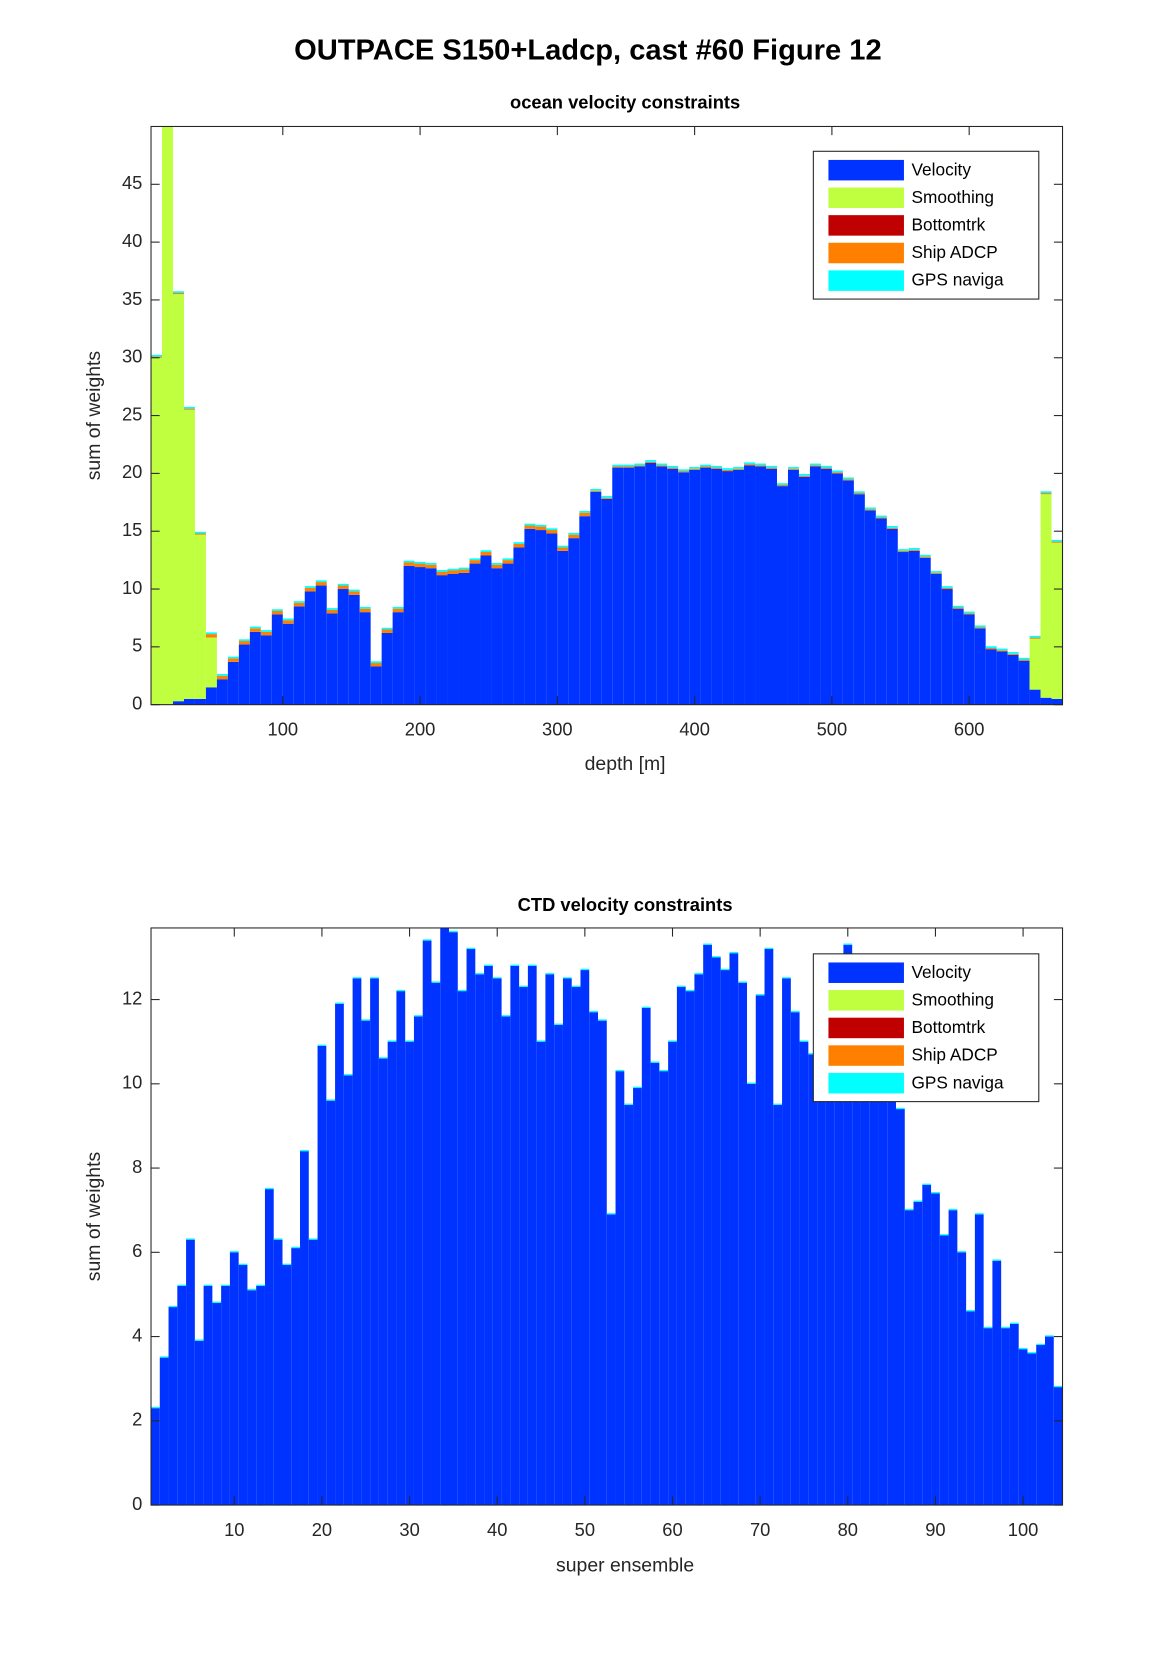 This screenshot has height=1679, width=1165. What do you see at coordinates (132, 356) in the screenshot?
I see `y-tick-label: 30` at bounding box center [132, 356].